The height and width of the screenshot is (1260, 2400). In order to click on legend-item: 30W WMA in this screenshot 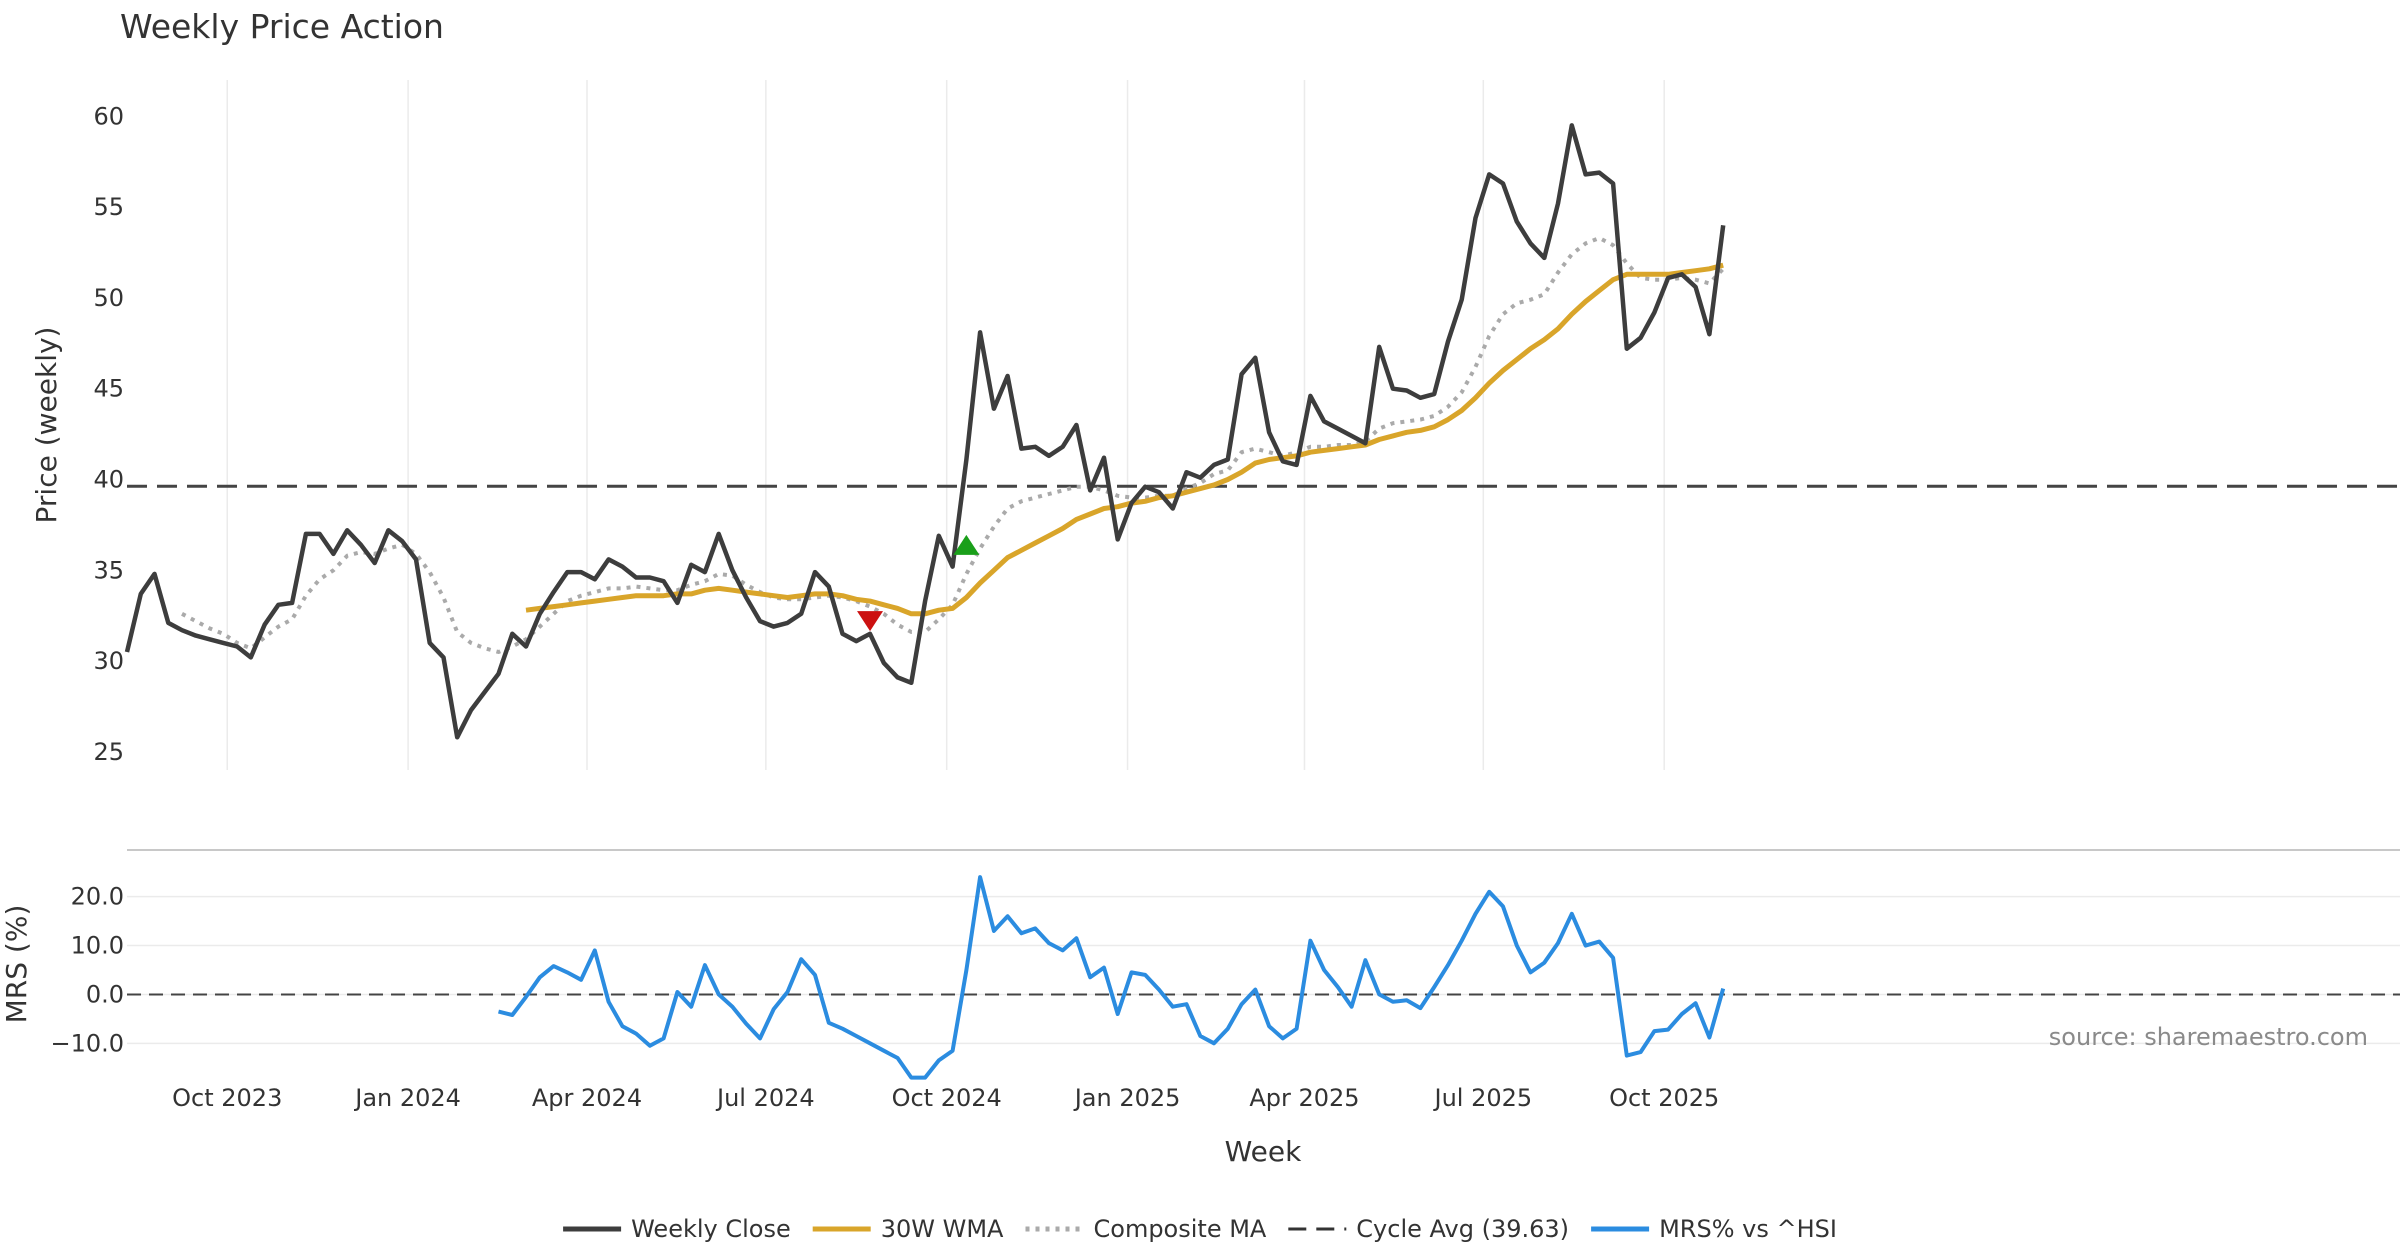, I will do `click(908, 1229)`.